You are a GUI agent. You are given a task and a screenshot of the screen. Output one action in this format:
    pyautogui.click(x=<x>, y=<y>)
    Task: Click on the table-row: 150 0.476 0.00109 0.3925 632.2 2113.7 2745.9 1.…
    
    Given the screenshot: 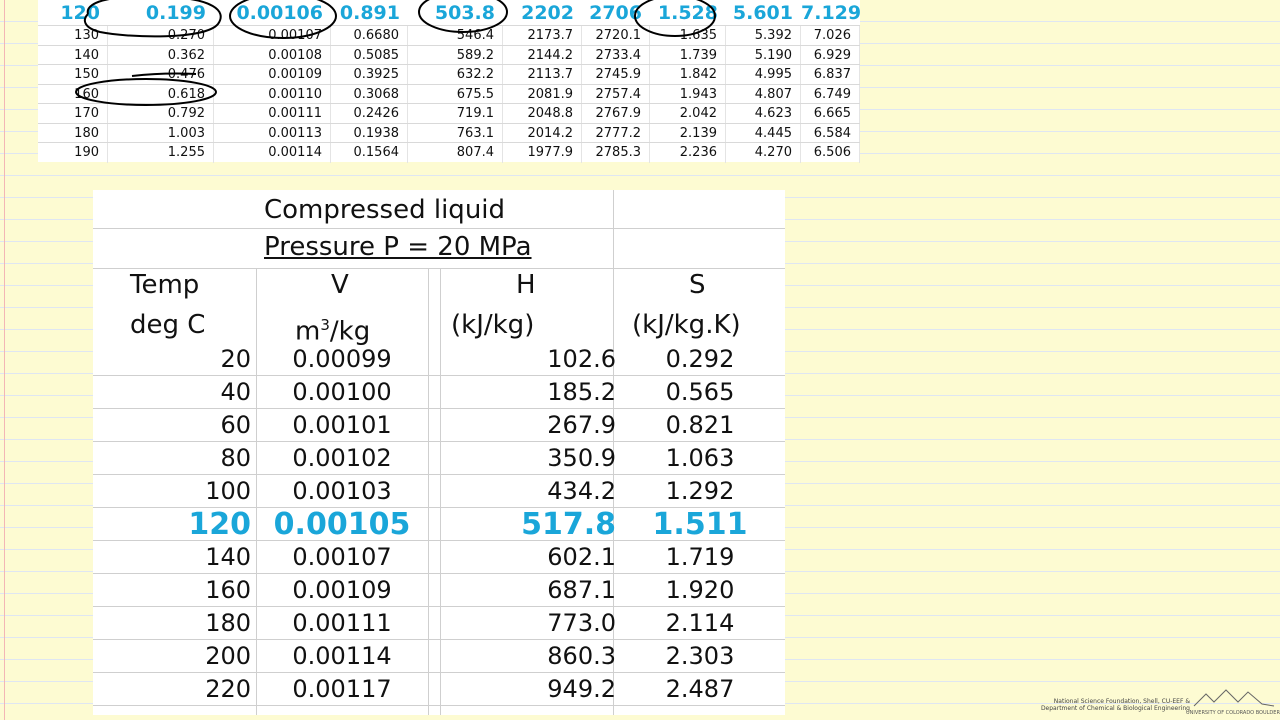 What is the action you would take?
    pyautogui.click(x=449, y=74)
    